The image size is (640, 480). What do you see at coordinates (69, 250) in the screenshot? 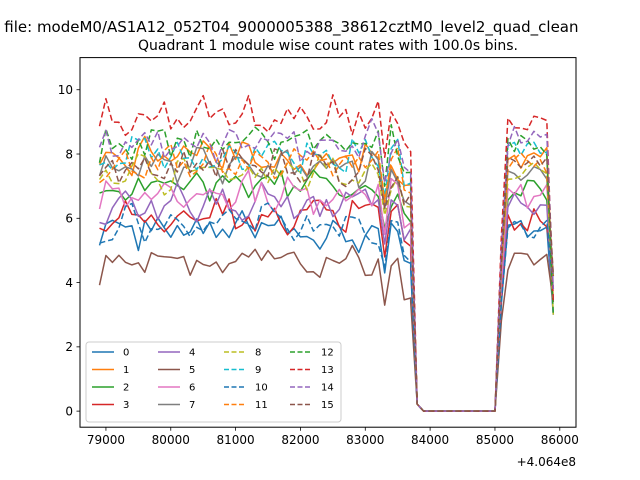
I see `y-axis: 0 2 4 6 8 10` at bounding box center [69, 250].